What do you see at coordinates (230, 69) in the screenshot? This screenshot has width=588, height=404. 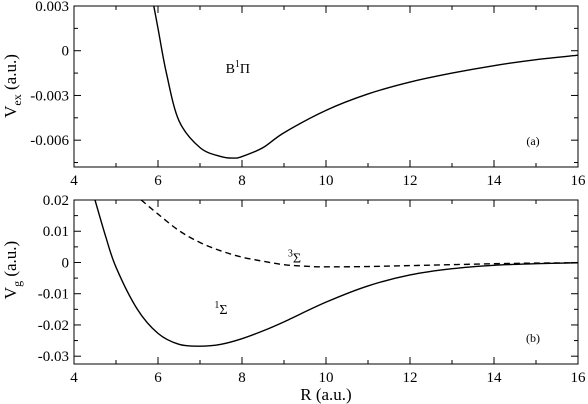 I see `annotation-letter: B` at bounding box center [230, 69].